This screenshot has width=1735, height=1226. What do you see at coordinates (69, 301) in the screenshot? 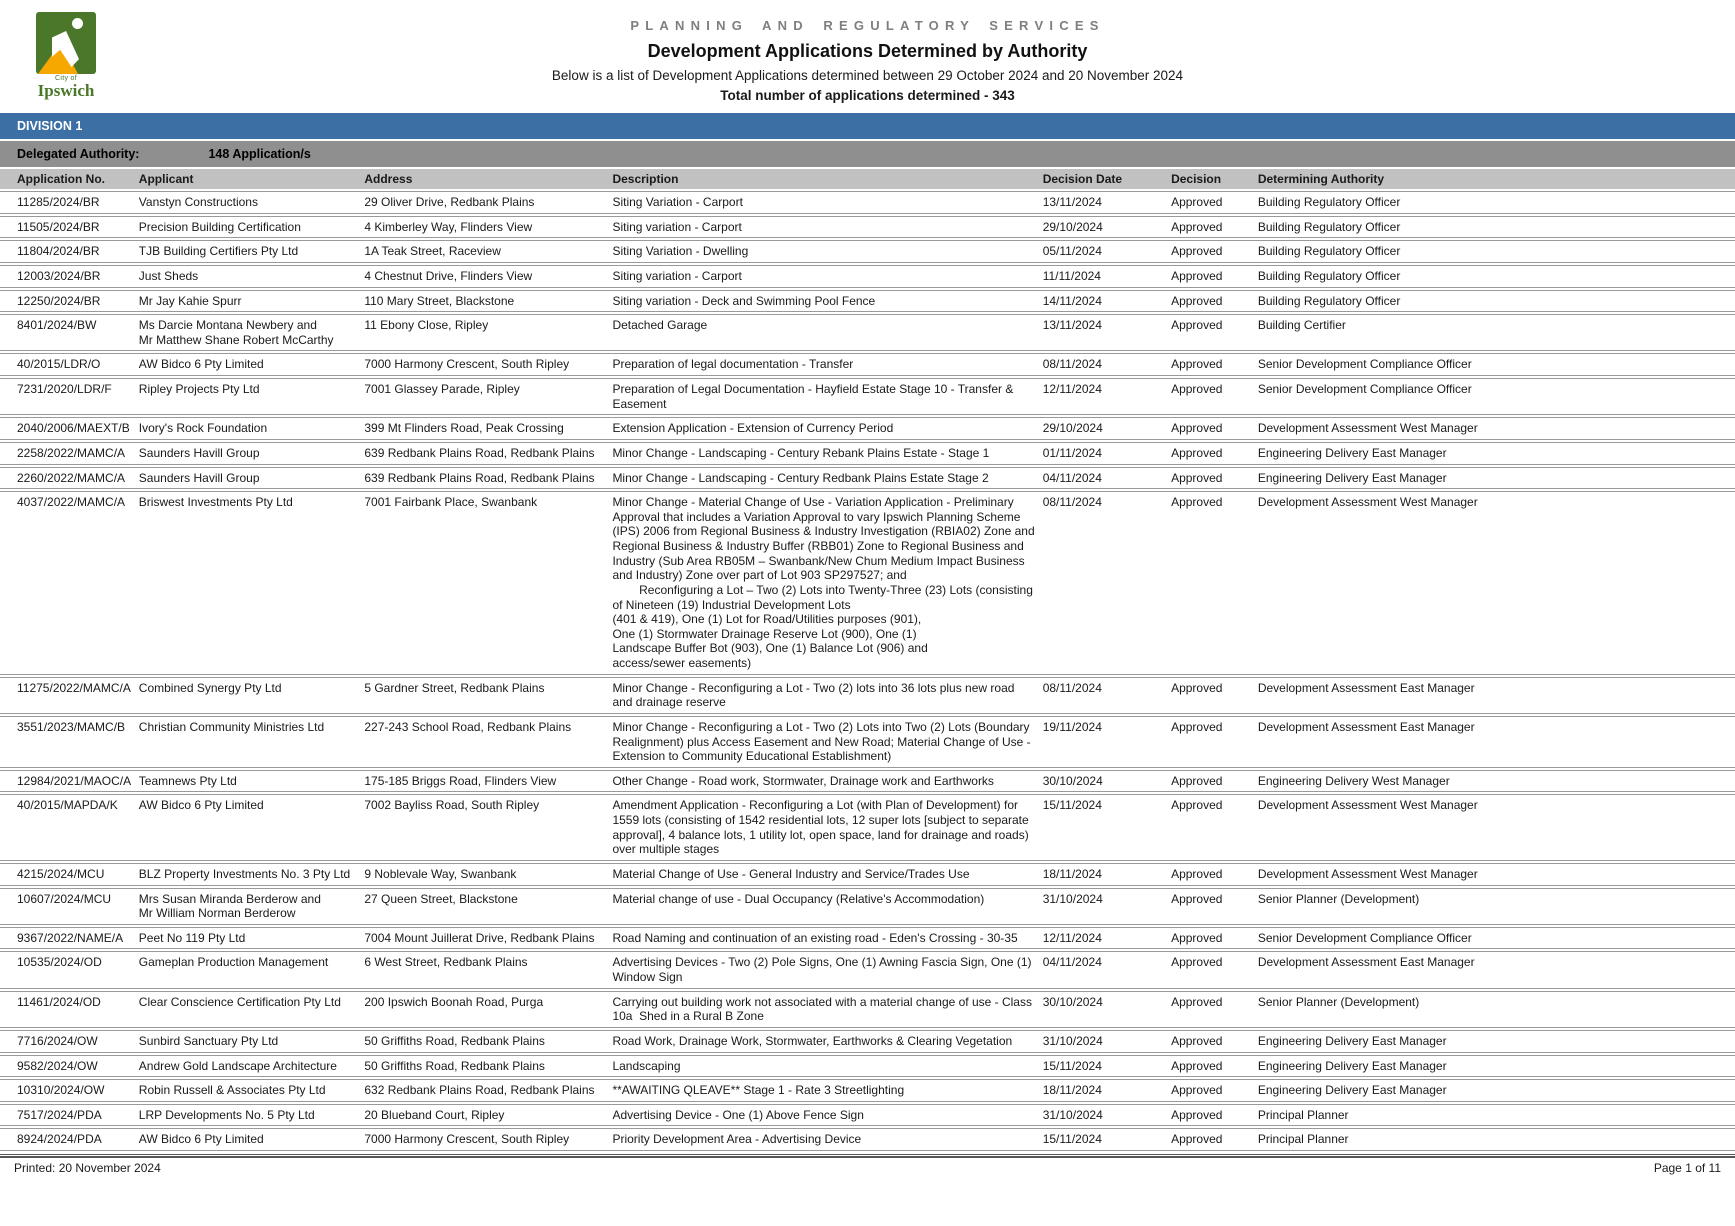
I see `cell-application-no: 12250/2024/BR` at bounding box center [69, 301].